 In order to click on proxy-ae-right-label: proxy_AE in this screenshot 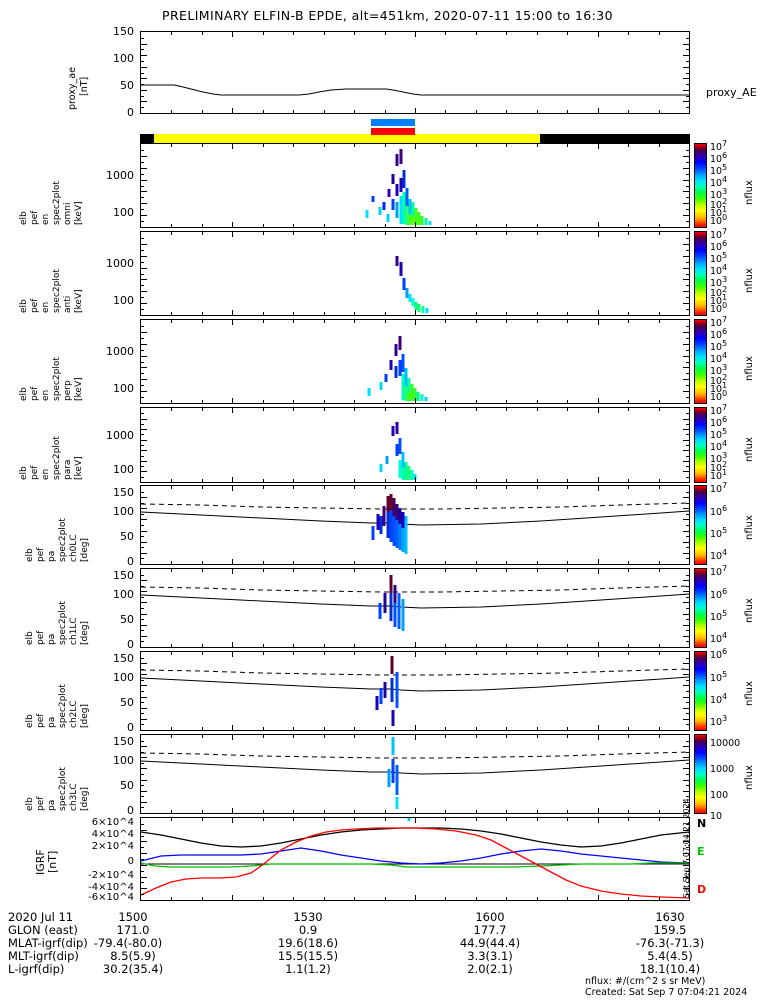, I will do `click(731, 92)`.